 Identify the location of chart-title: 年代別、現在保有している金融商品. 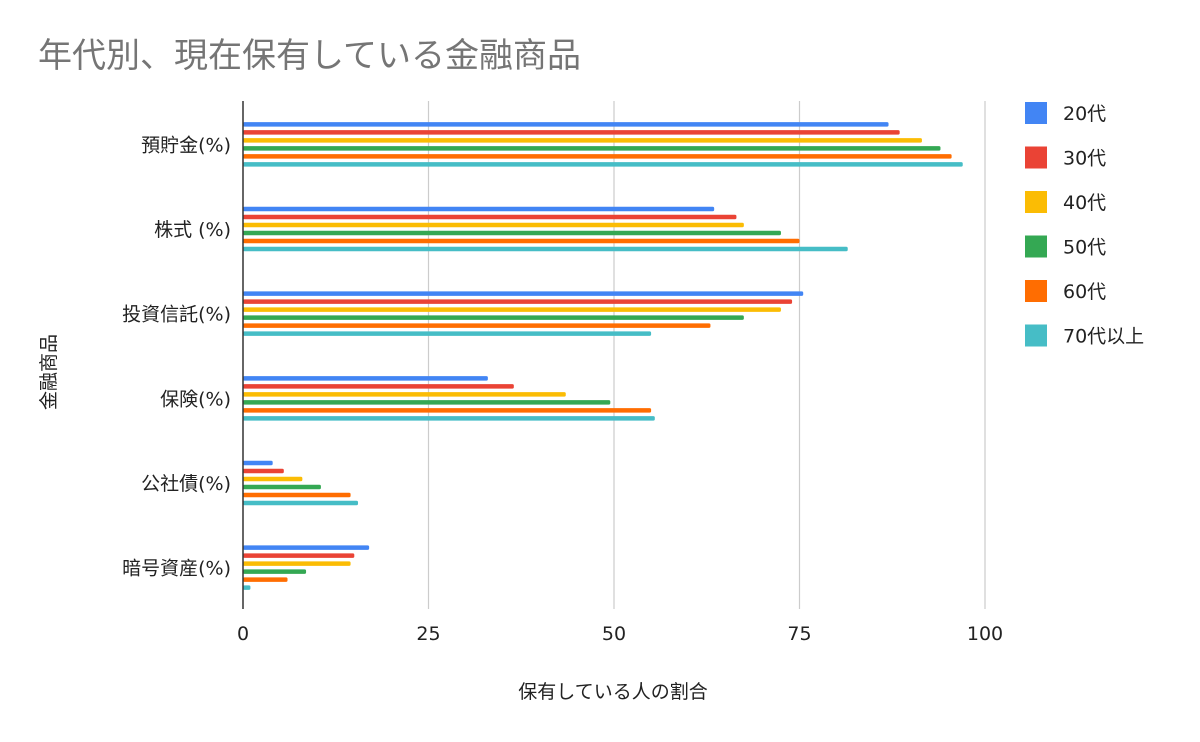
(309, 56).